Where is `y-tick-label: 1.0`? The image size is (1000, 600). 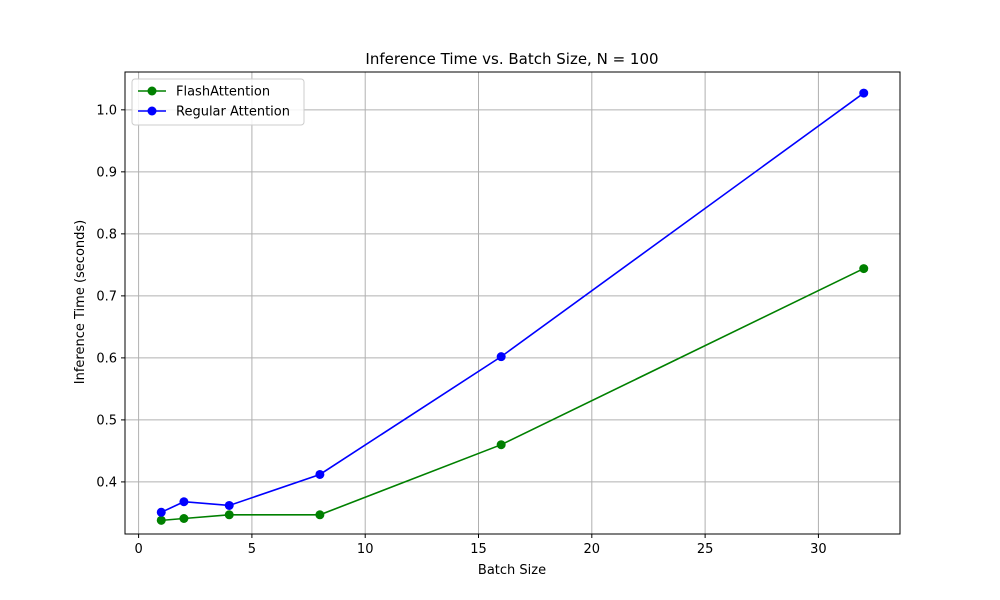 y-tick-label: 1.0 is located at coordinates (106, 110).